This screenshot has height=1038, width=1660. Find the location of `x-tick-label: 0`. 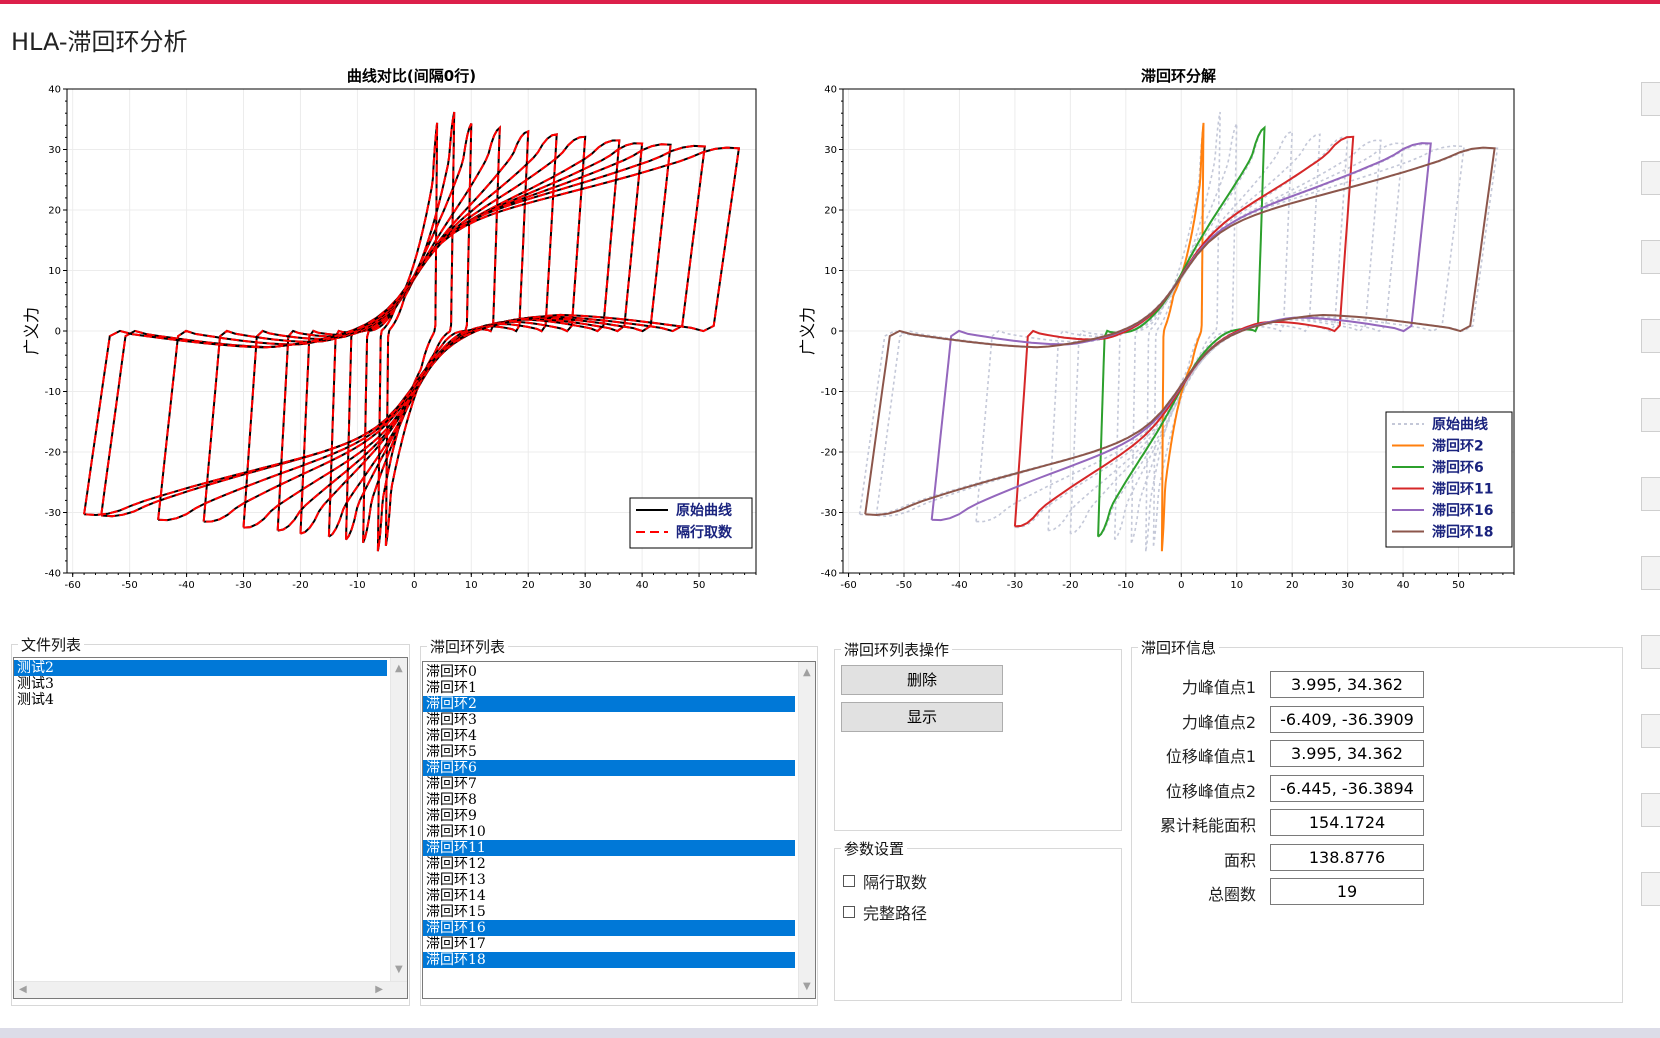

x-tick-label: 0 is located at coordinates (1181, 585).